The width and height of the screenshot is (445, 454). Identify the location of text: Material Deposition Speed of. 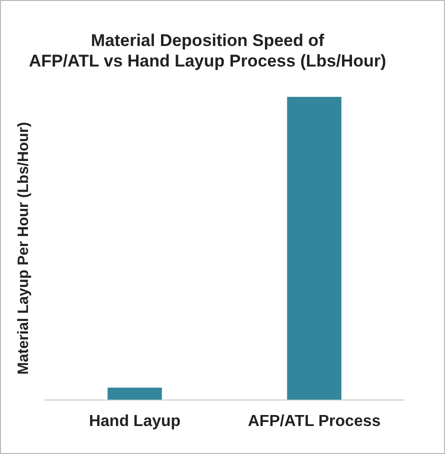
(207, 40).